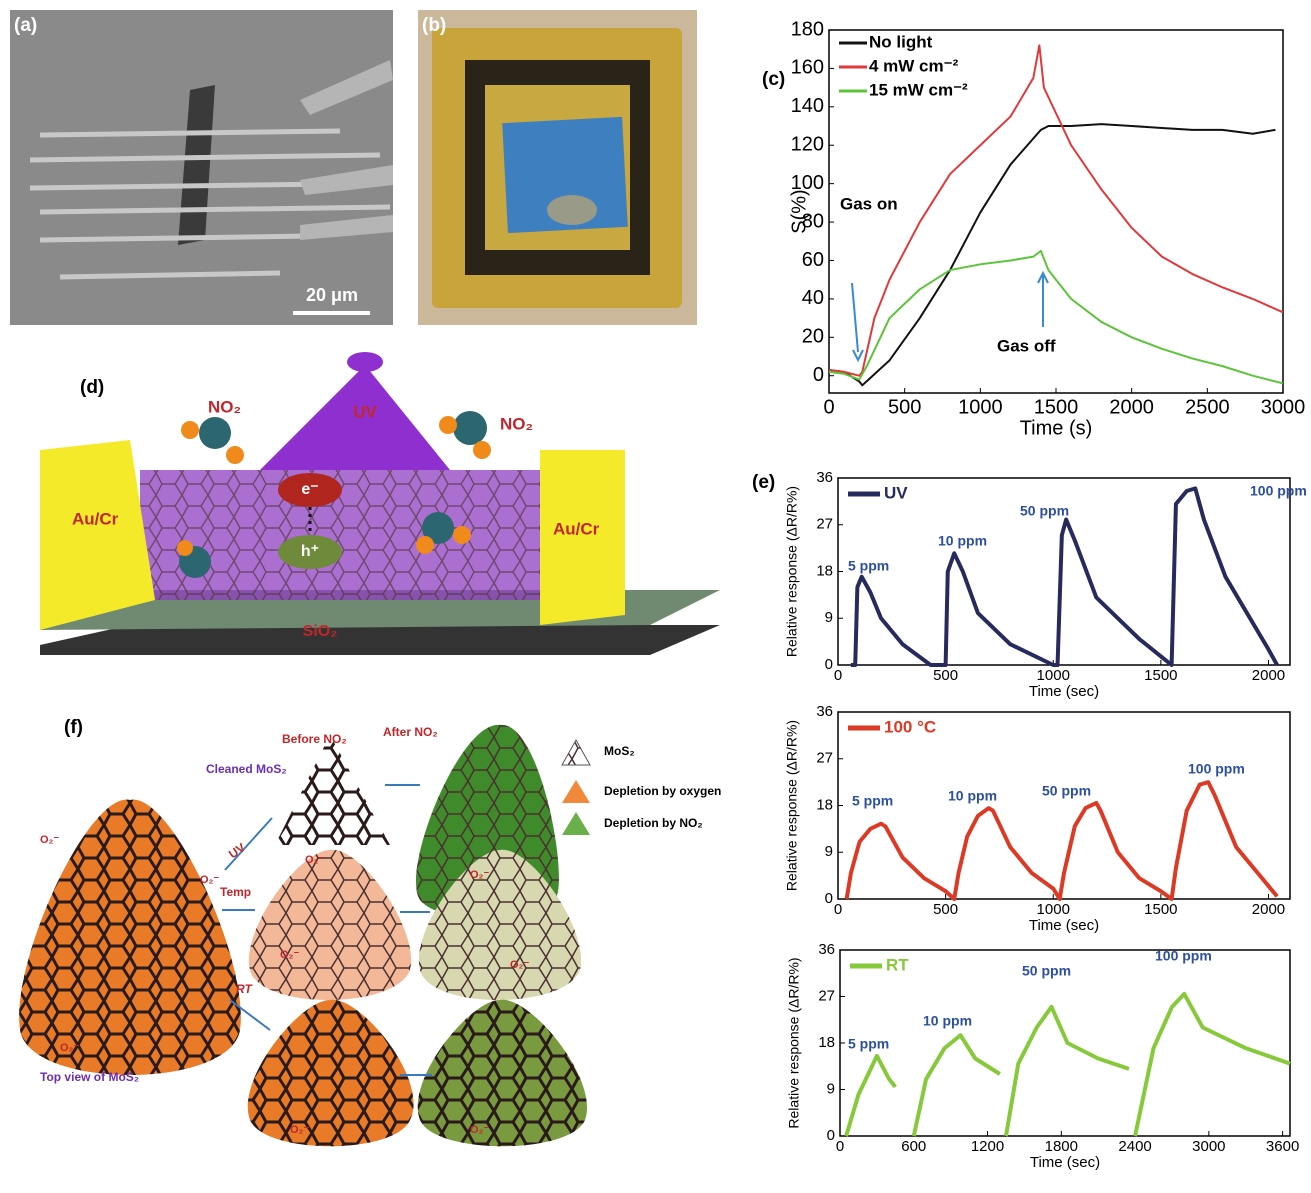  I want to click on scale-bar: 20 μm, so click(332, 295).